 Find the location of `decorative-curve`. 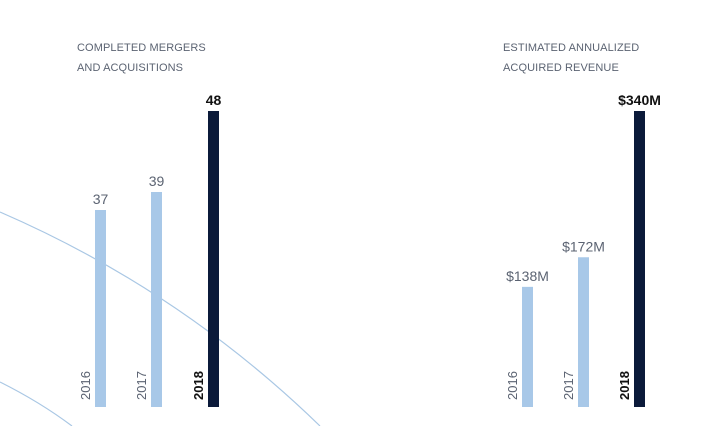

decorative-curve is located at coordinates (36, 403).